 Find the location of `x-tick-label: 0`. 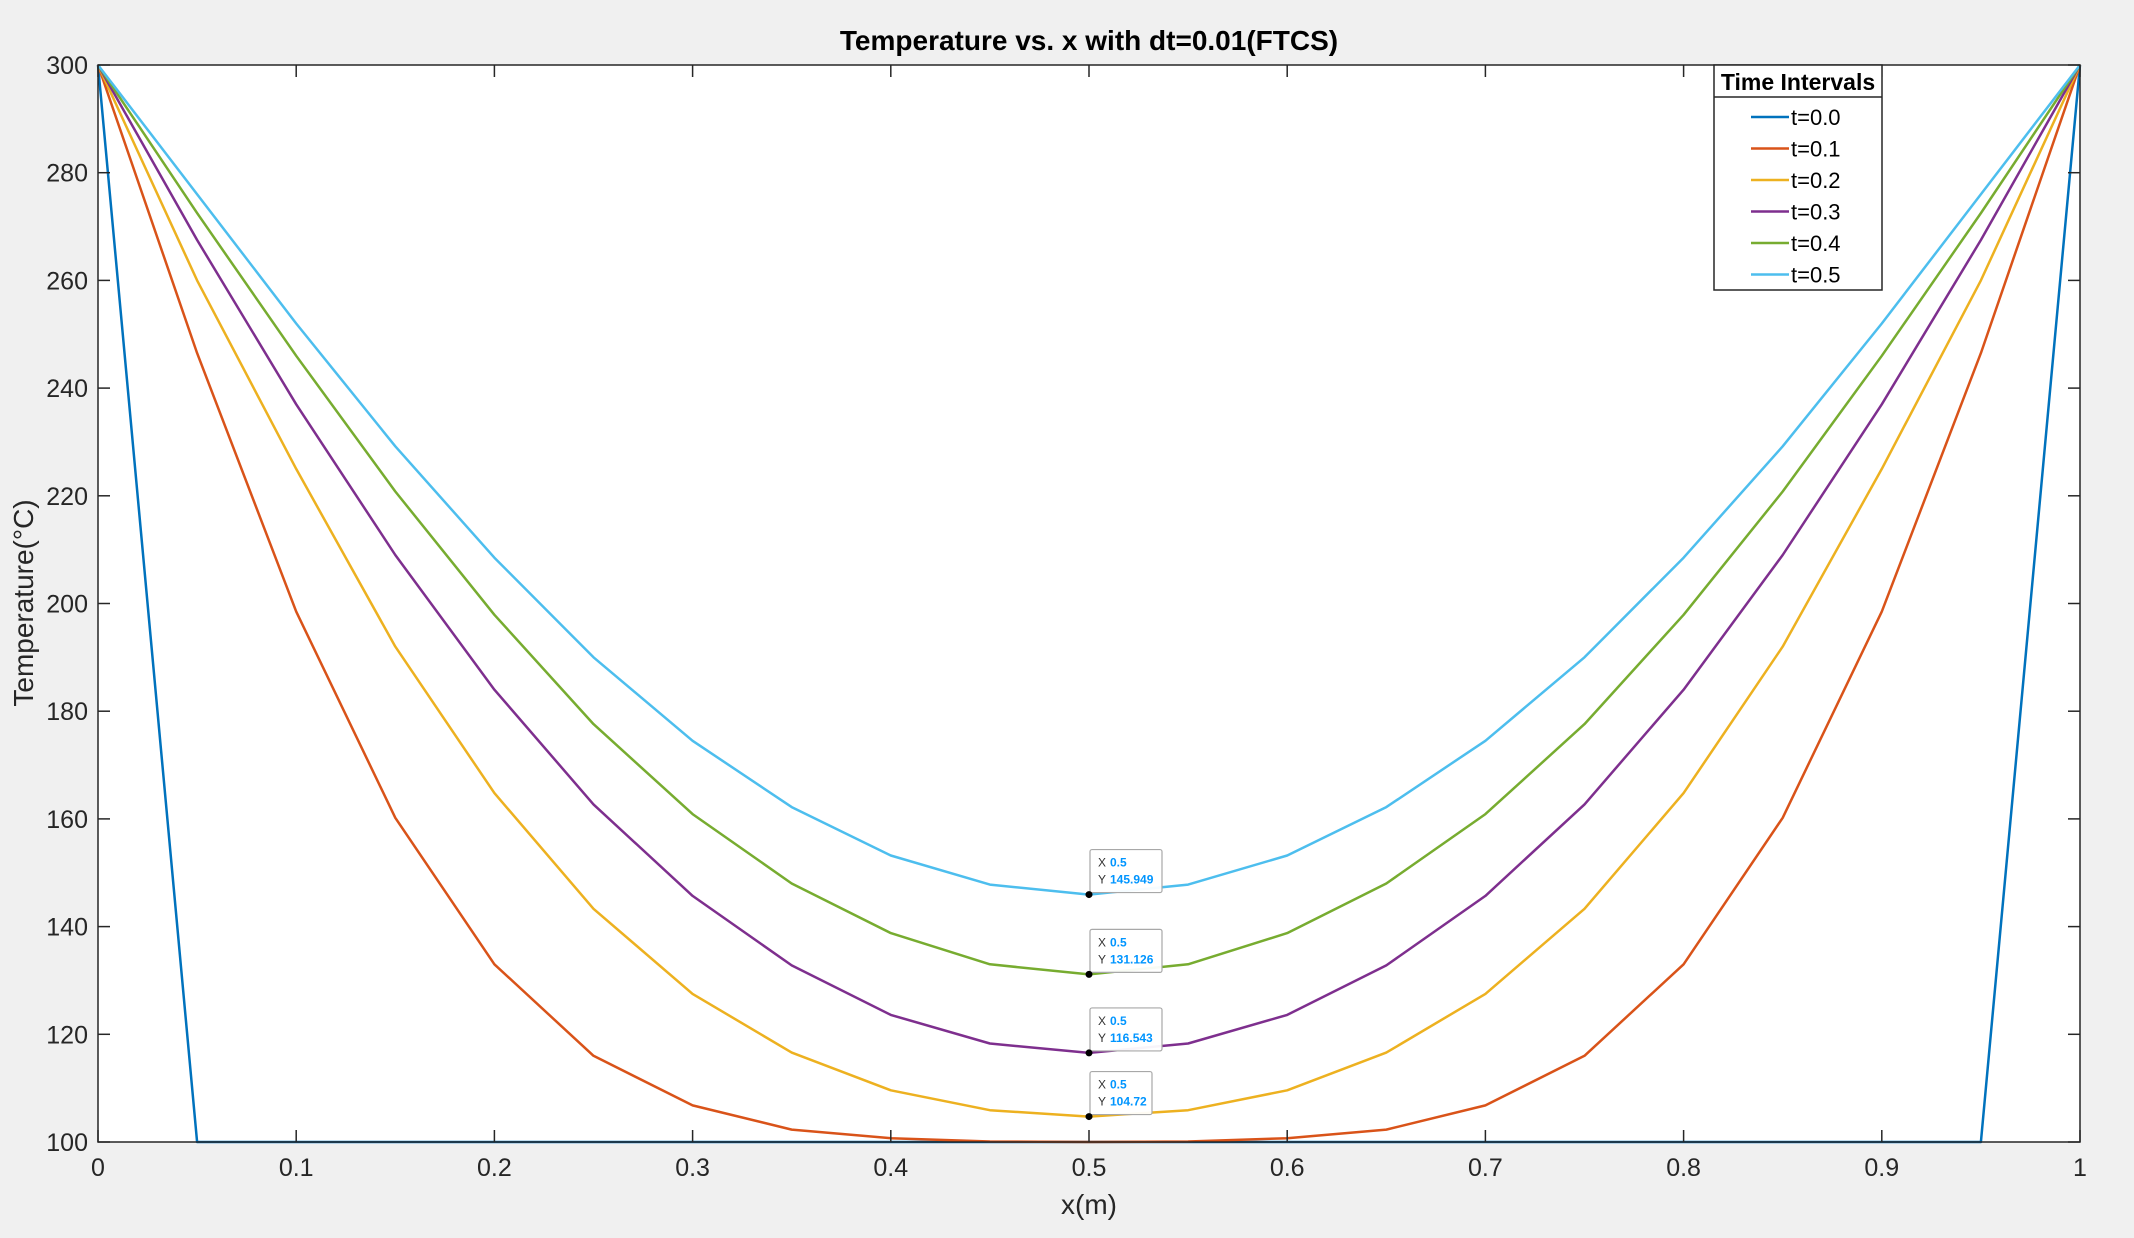

x-tick-label: 0 is located at coordinates (98, 1168).